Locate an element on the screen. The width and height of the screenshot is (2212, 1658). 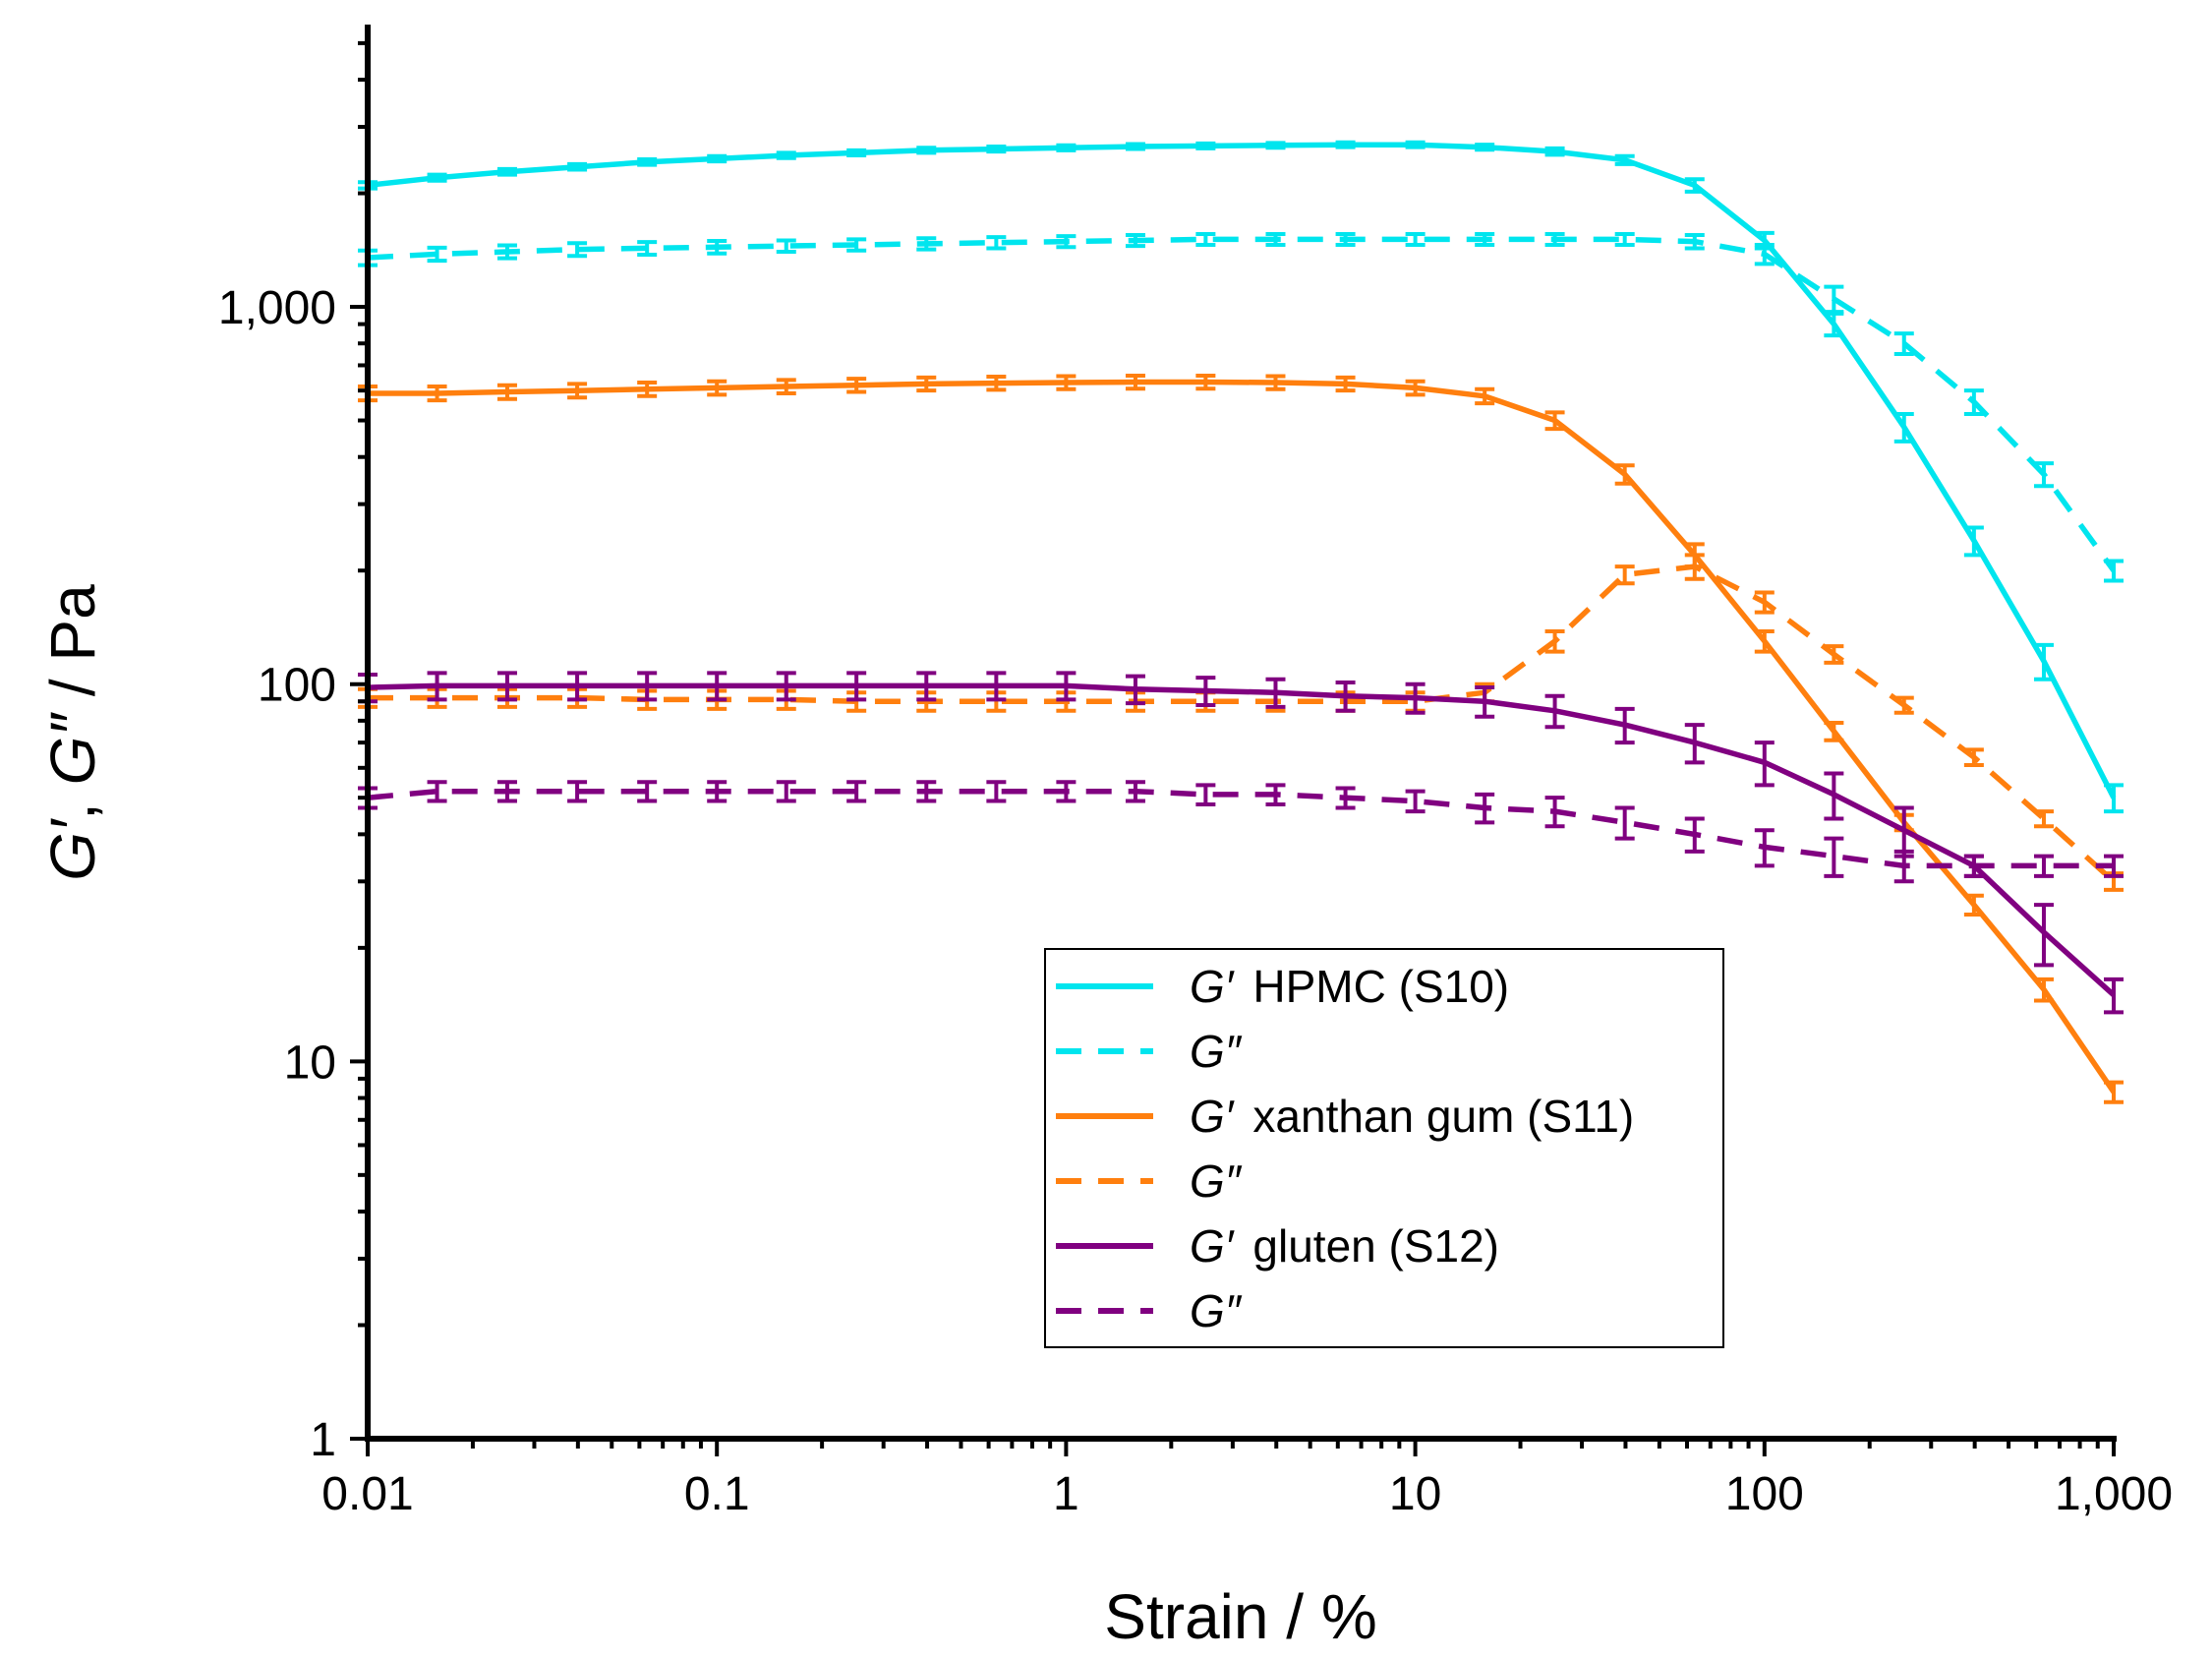
y-axis-title-gprime: G′ is located at coordinates (73, 849).